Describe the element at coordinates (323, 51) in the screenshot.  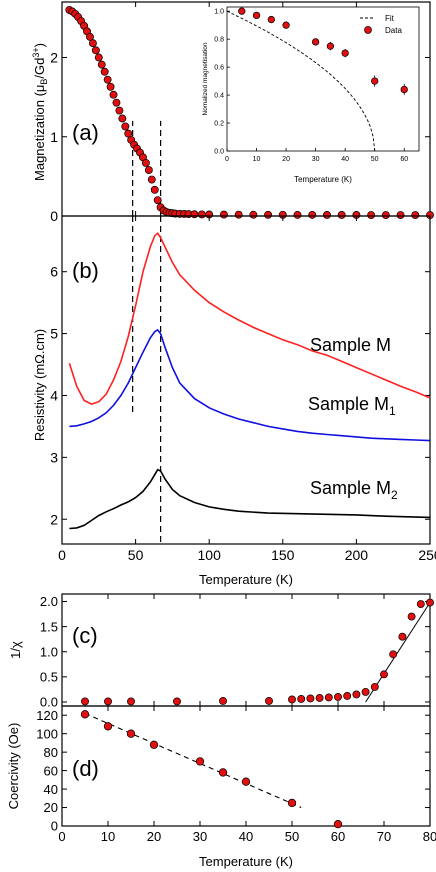
I see `inset-data-points` at that location.